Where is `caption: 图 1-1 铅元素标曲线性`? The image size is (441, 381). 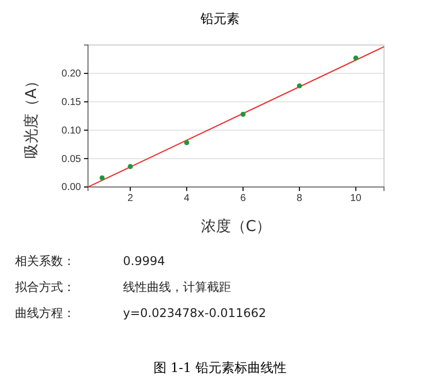 caption: 图 1-1 铅元素标曲线性 is located at coordinates (220, 368).